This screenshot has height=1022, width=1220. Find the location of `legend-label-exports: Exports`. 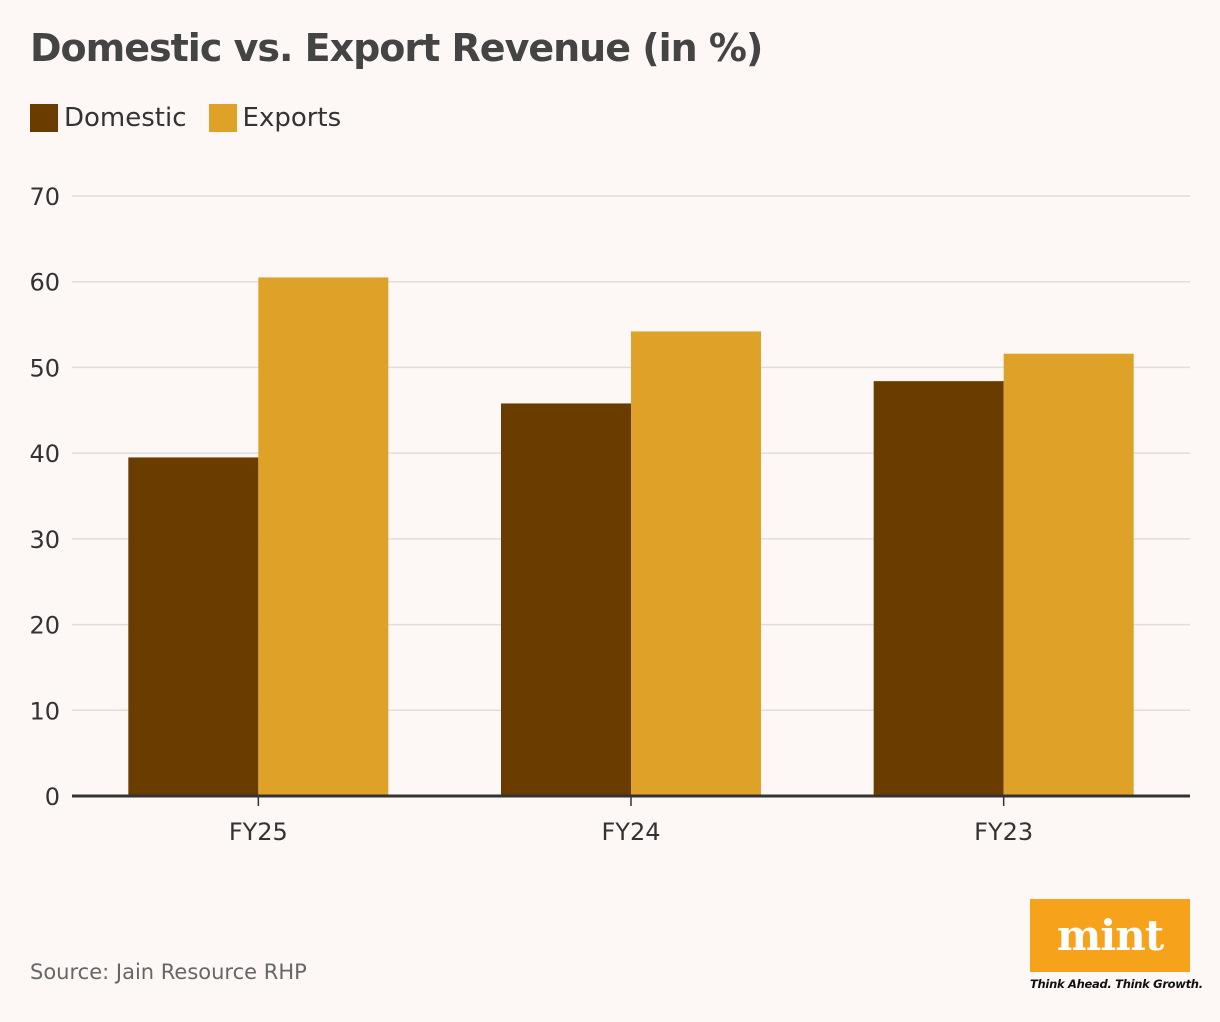

legend-label-exports: Exports is located at coordinates (292, 118).